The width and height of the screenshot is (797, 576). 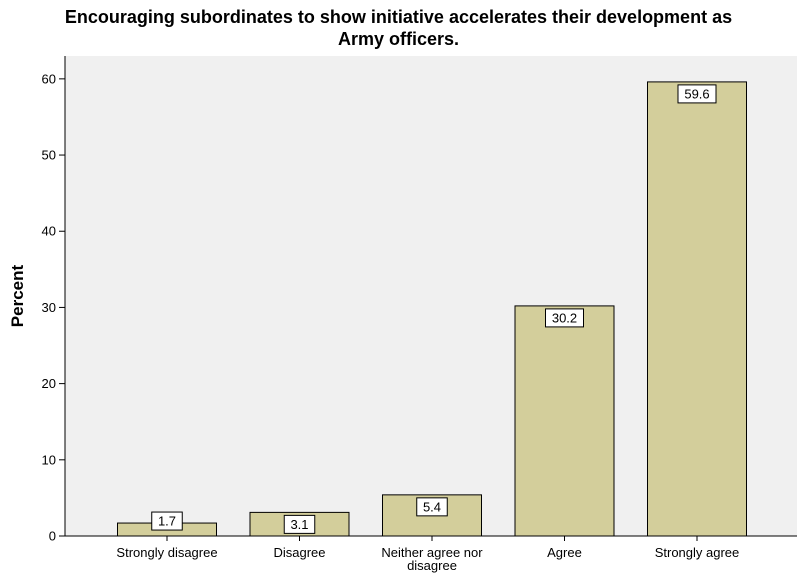 I want to click on x-tick-label-line: Agree, so click(x=564, y=552).